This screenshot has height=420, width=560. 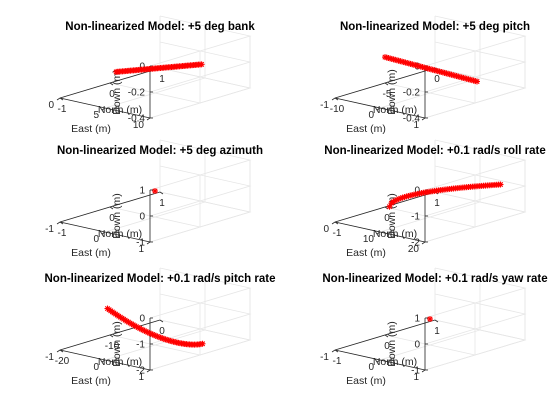 I want to click on y-tick-label: -5, so click(x=387, y=94).